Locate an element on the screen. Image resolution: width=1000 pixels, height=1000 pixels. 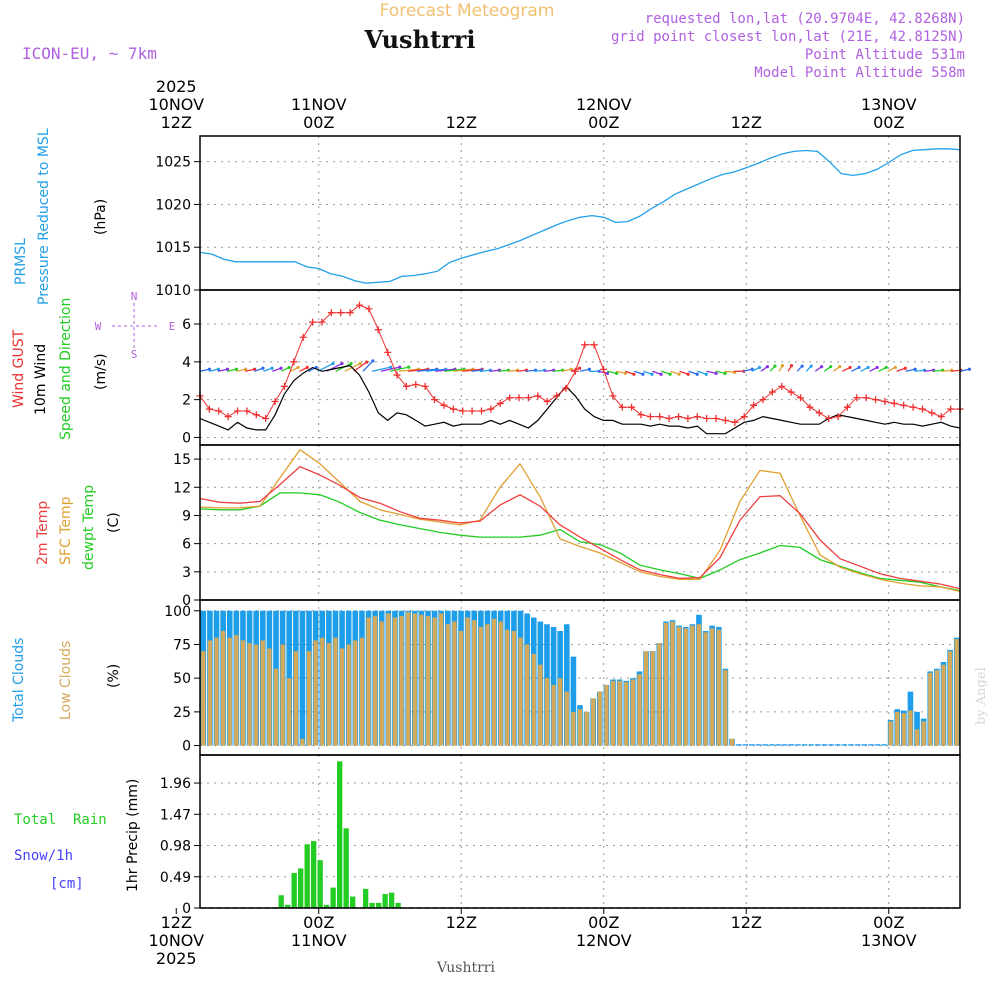
wind-tick-label: 4 is located at coordinates (186, 363).